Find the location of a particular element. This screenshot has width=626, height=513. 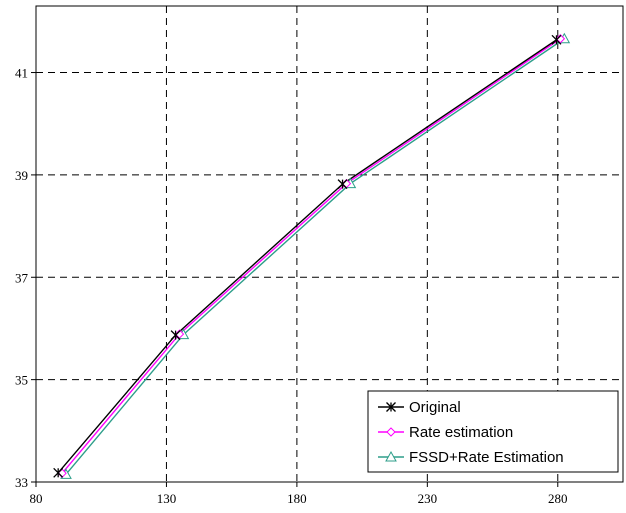

y-tick-label: 39 is located at coordinates (21, 175).